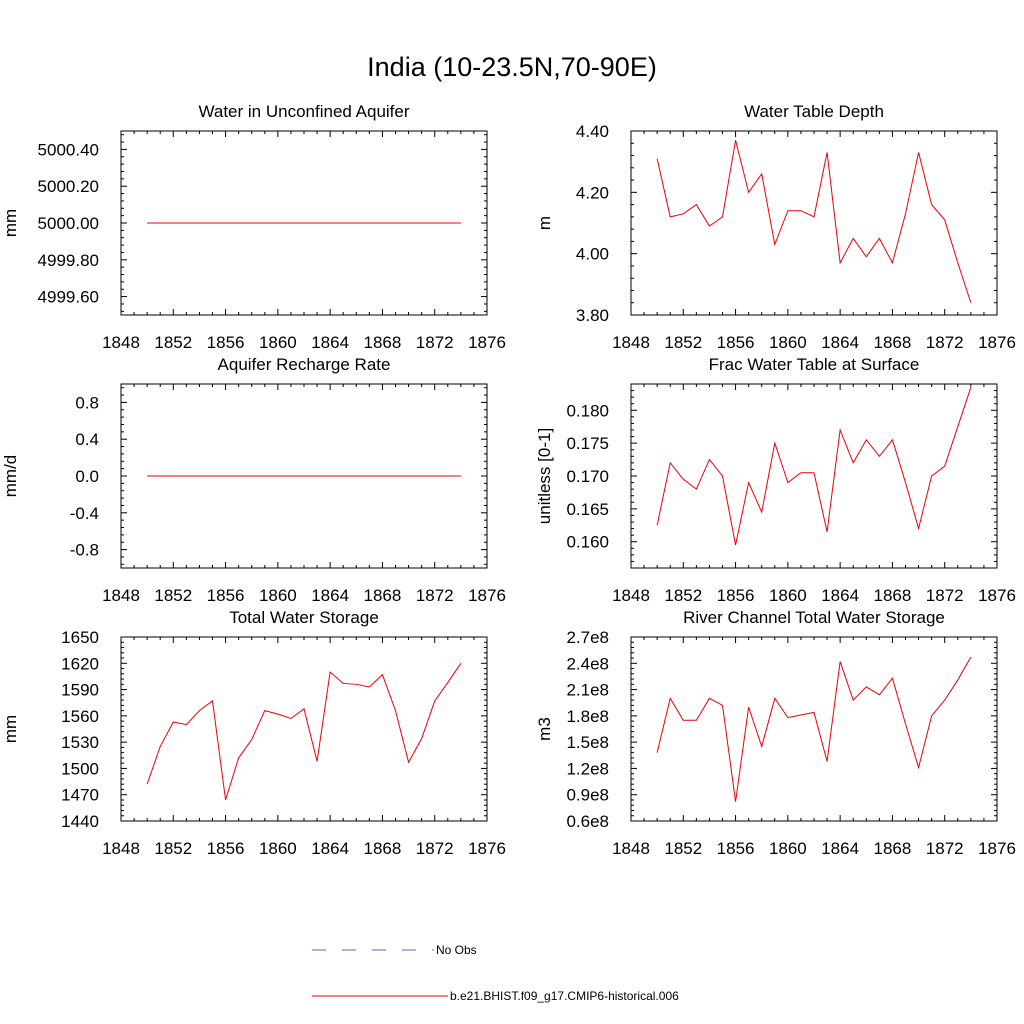 The image size is (1024, 1024). Describe the element at coordinates (68, 260) in the screenshot. I see `y-tick-label: 4999.80` at that location.